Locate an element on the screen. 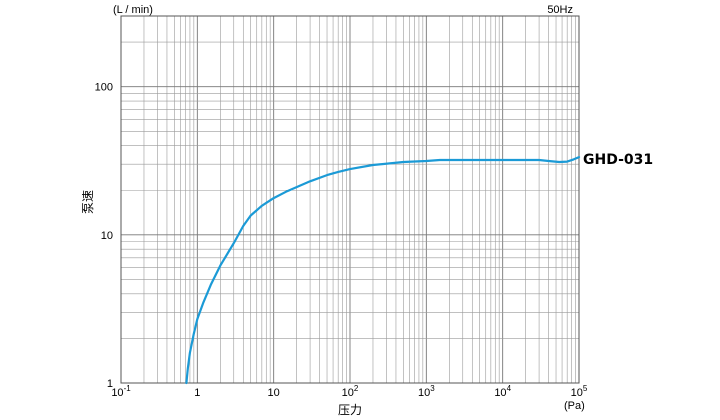  y-tick-label: 100 is located at coordinates (104, 88).